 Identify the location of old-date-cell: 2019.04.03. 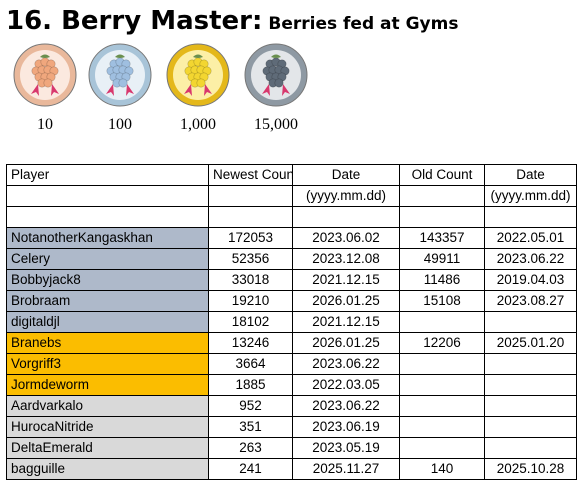
(530, 280).